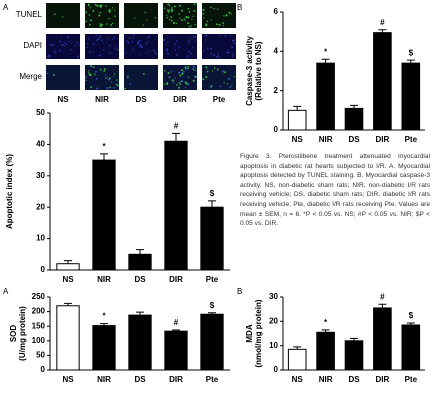  Describe the element at coordinates (276, 50) in the screenshot. I see `y-tick-label: 4` at that location.